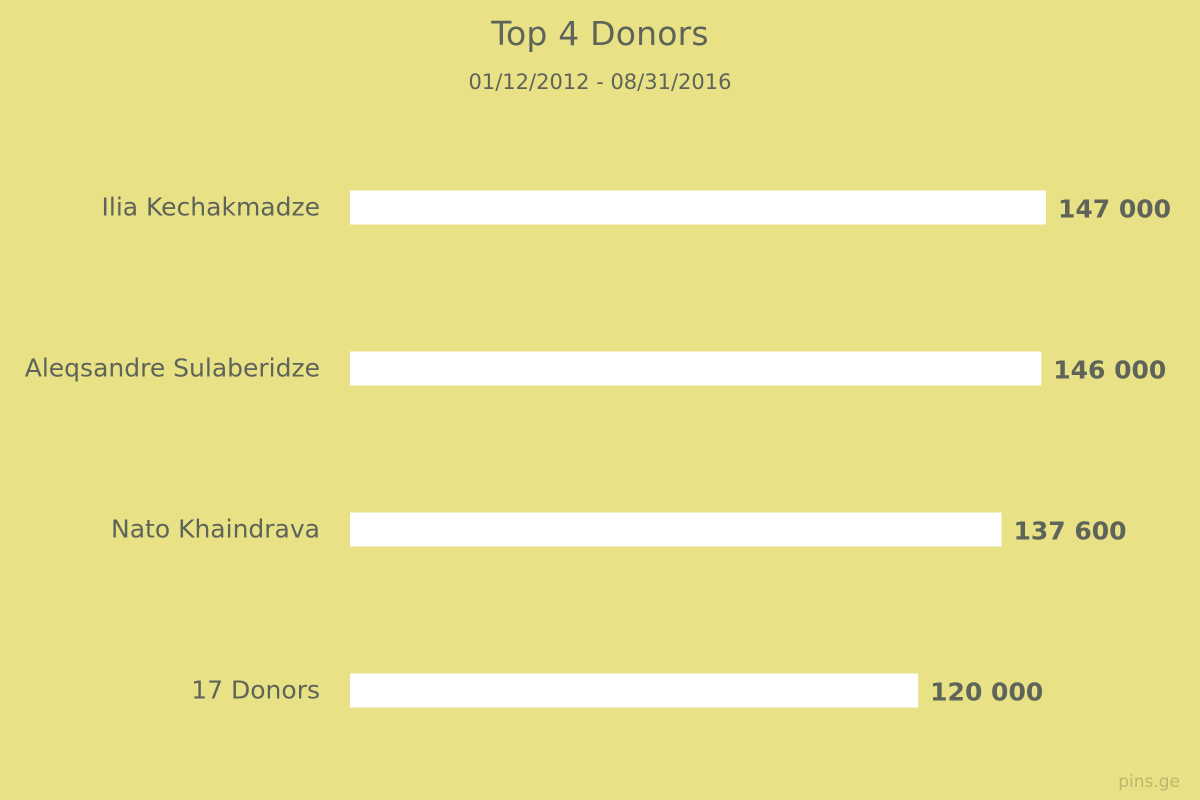 This screenshot has height=800, width=1200. What do you see at coordinates (1069, 531) in the screenshot?
I see `value-label-2: 137 600` at bounding box center [1069, 531].